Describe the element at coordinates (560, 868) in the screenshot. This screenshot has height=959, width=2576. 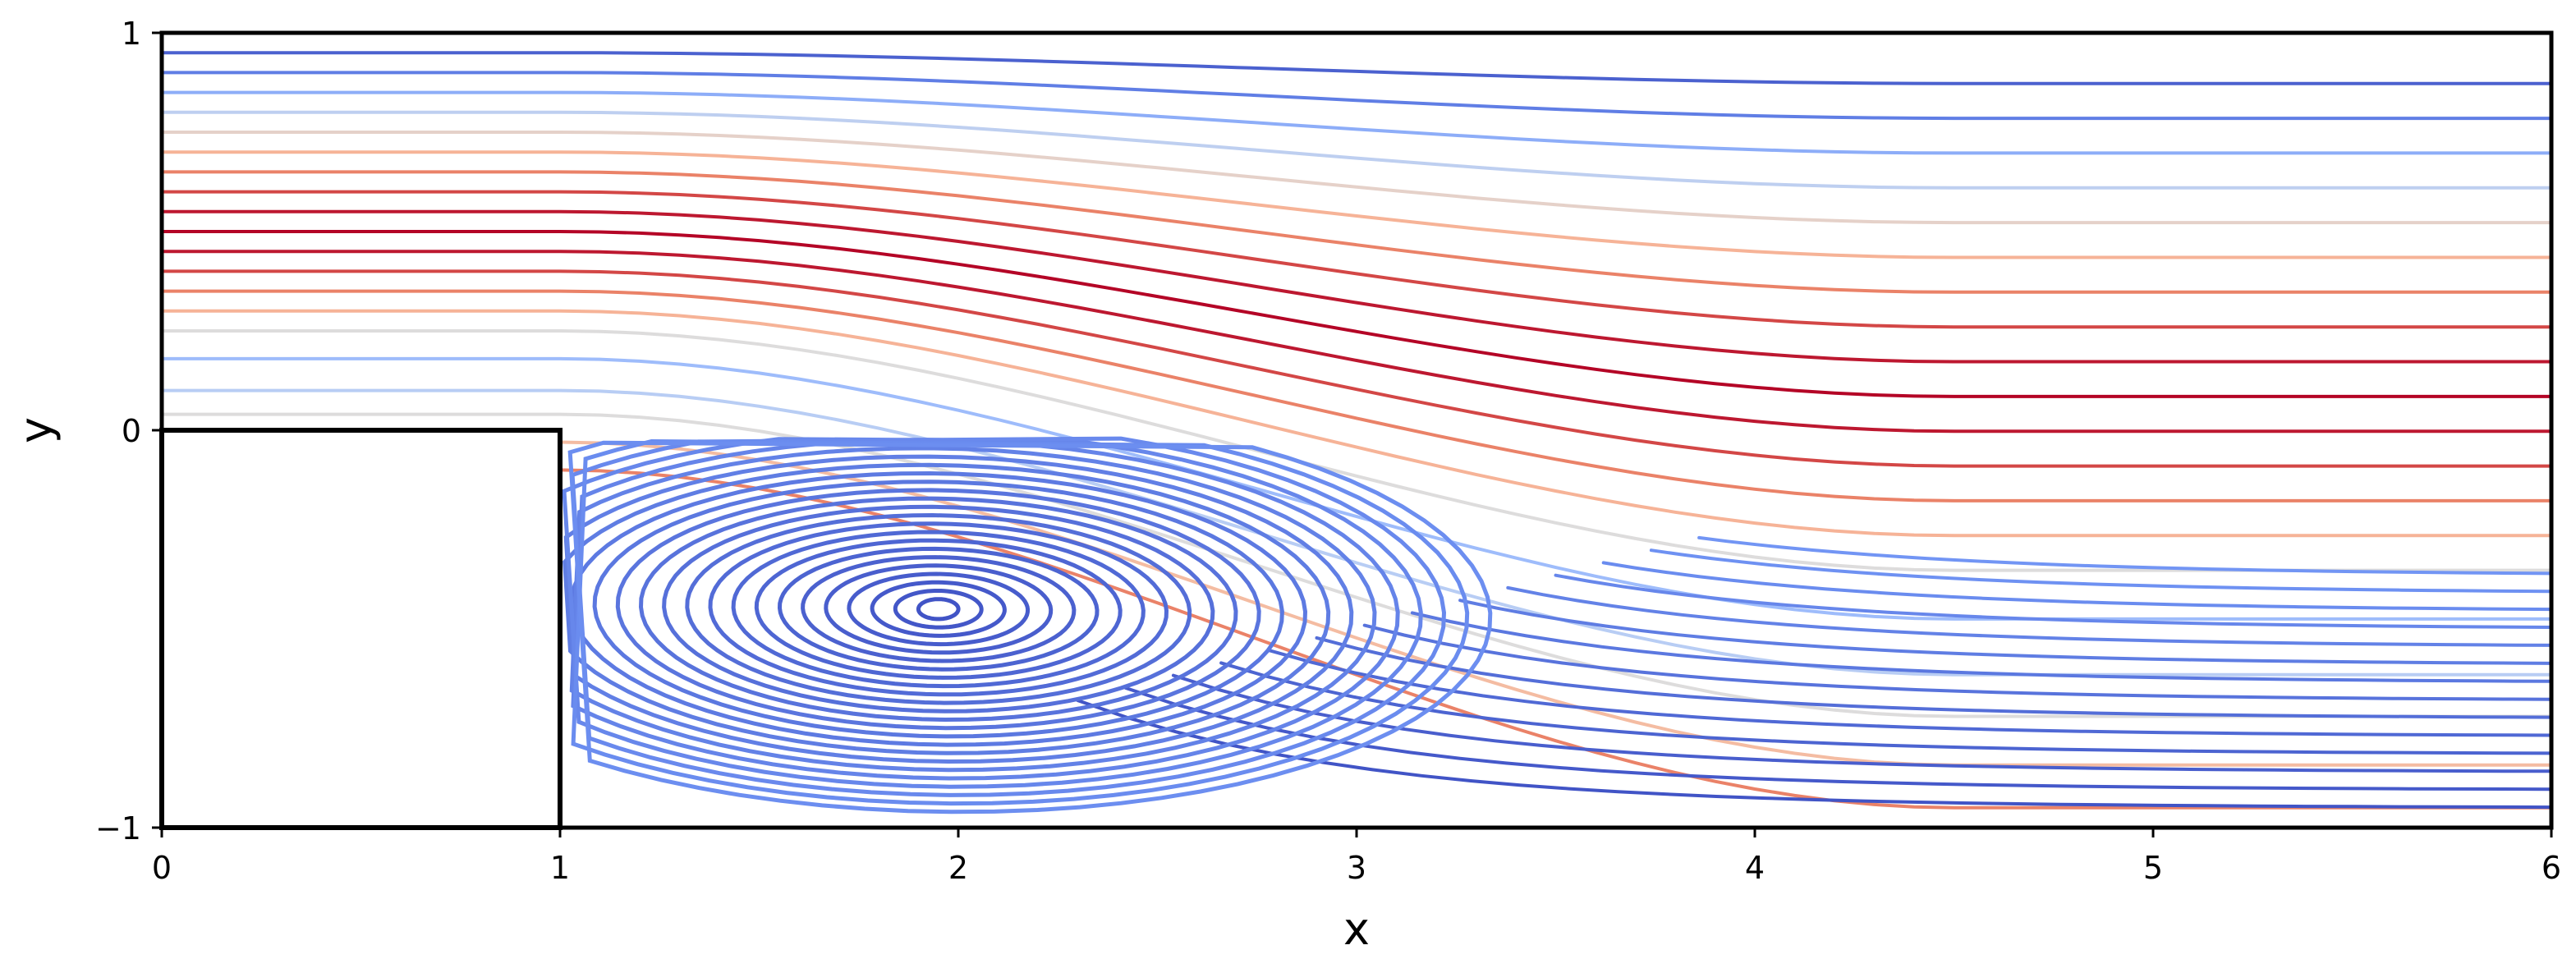
I see `x-tick-label-1: 1` at that location.